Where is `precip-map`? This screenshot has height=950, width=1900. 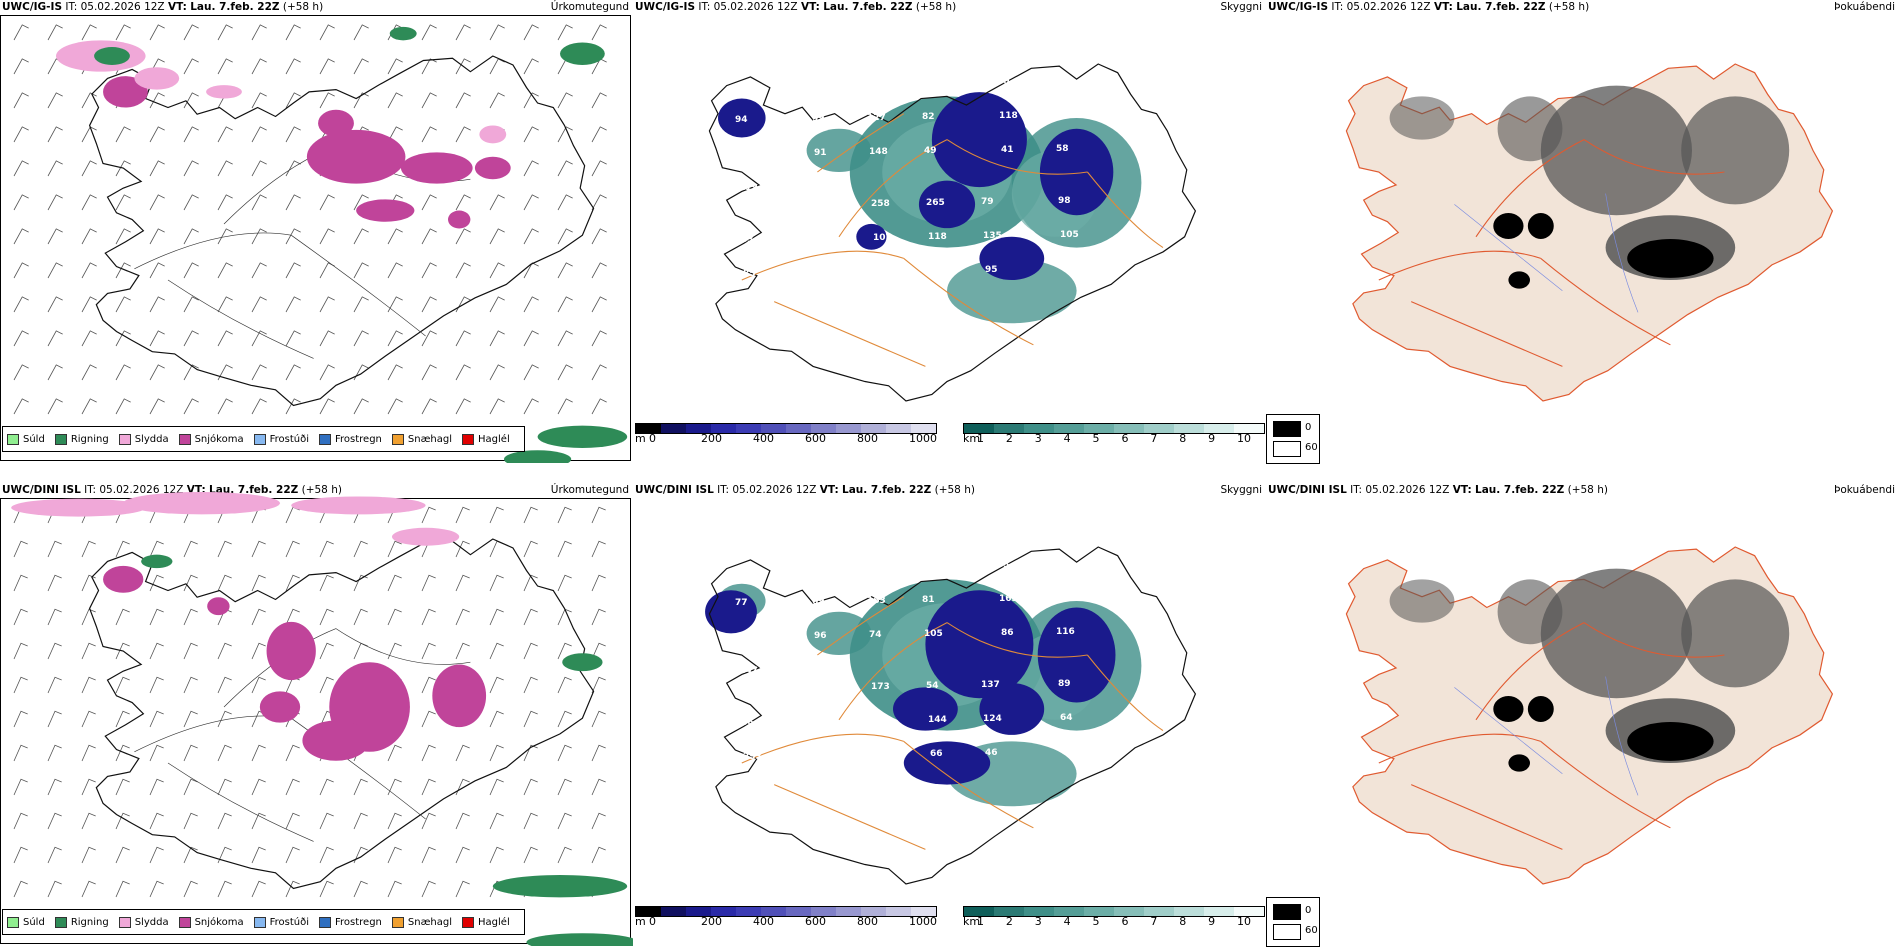 precip-map is located at coordinates (320, 243).